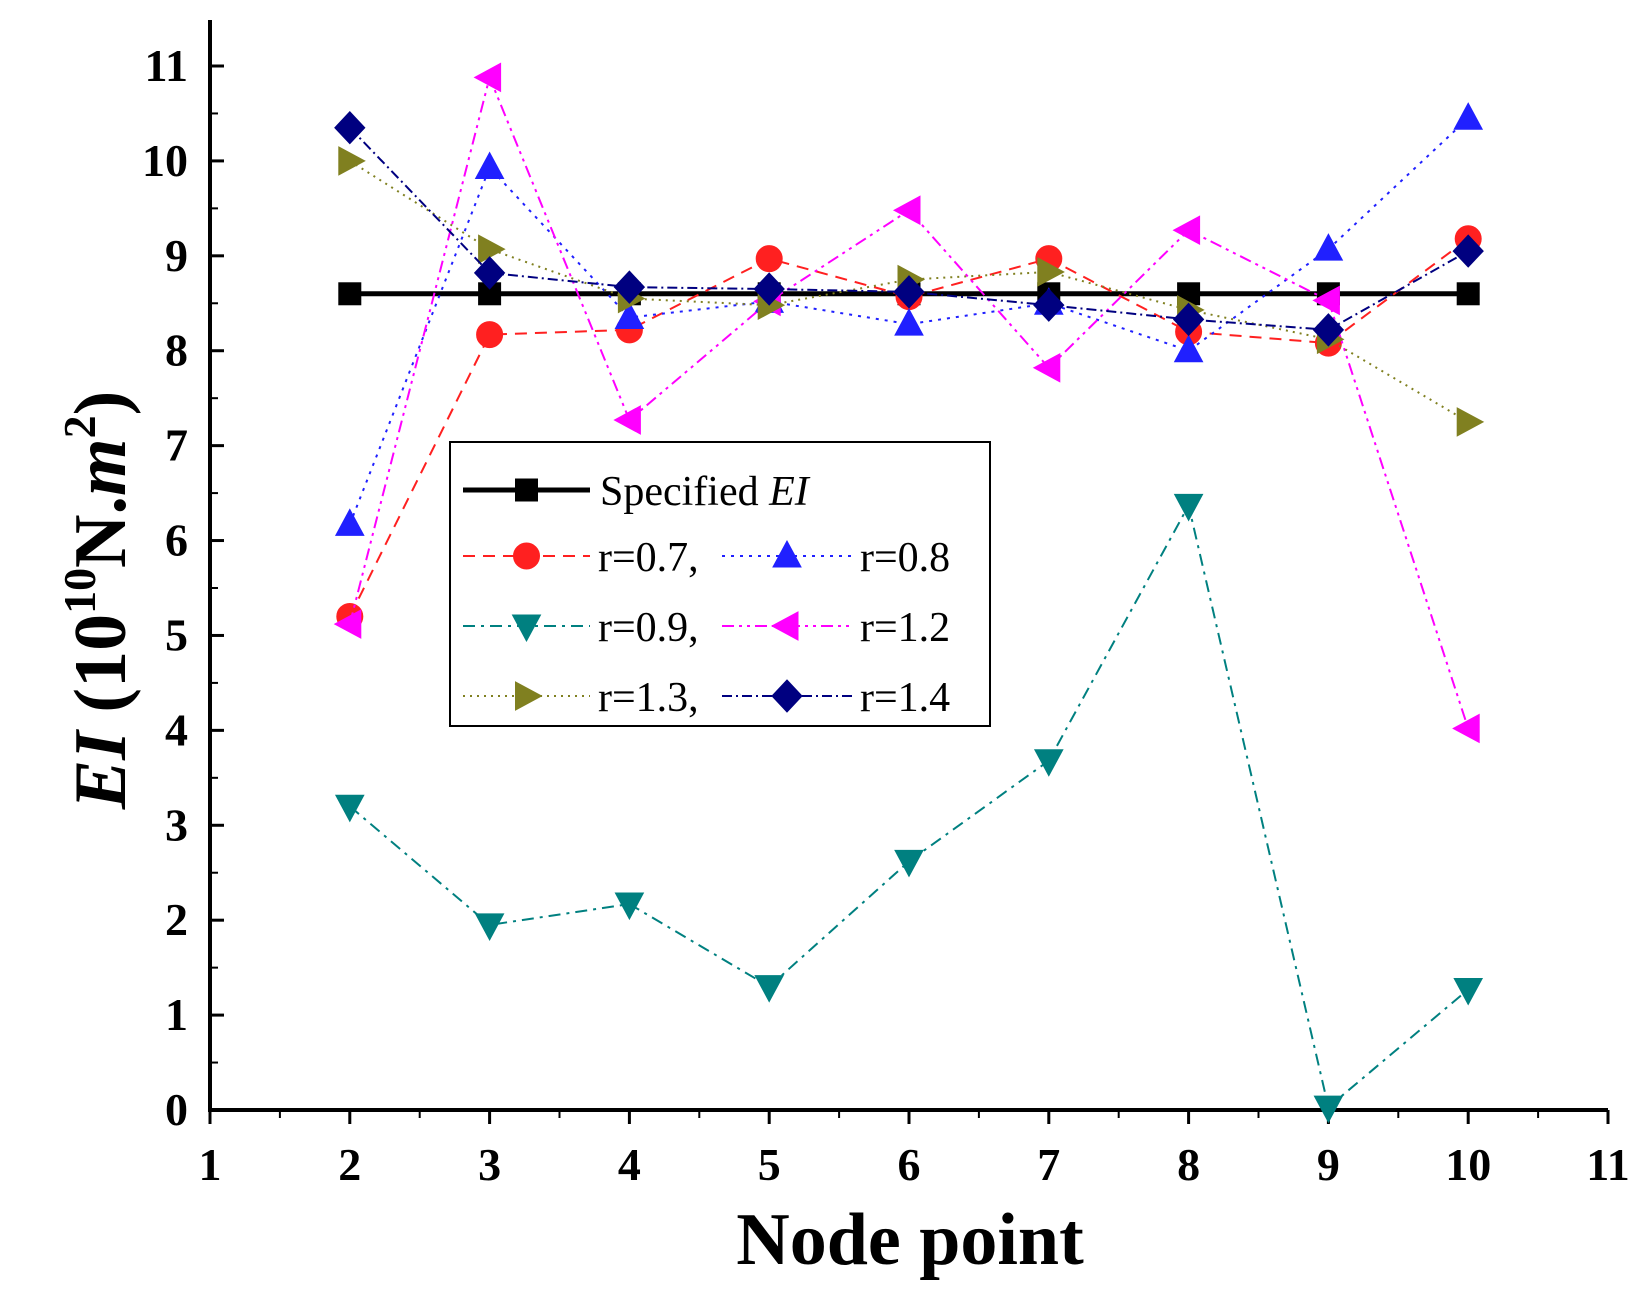  Describe the element at coordinates (489, 1164) in the screenshot. I see `x-tick-label: 3` at that location.